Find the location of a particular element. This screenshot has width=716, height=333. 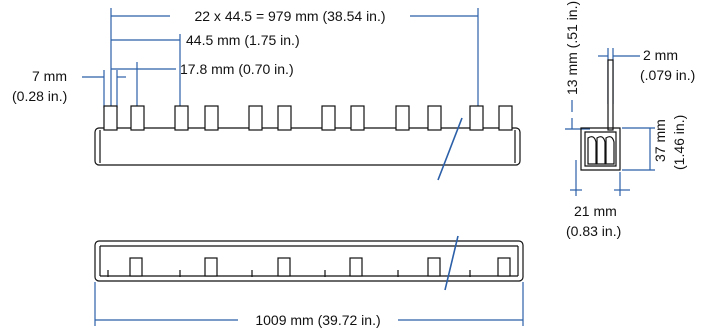

pitch-label: 44.5 mm (1.75 in.) is located at coordinates (243, 40).